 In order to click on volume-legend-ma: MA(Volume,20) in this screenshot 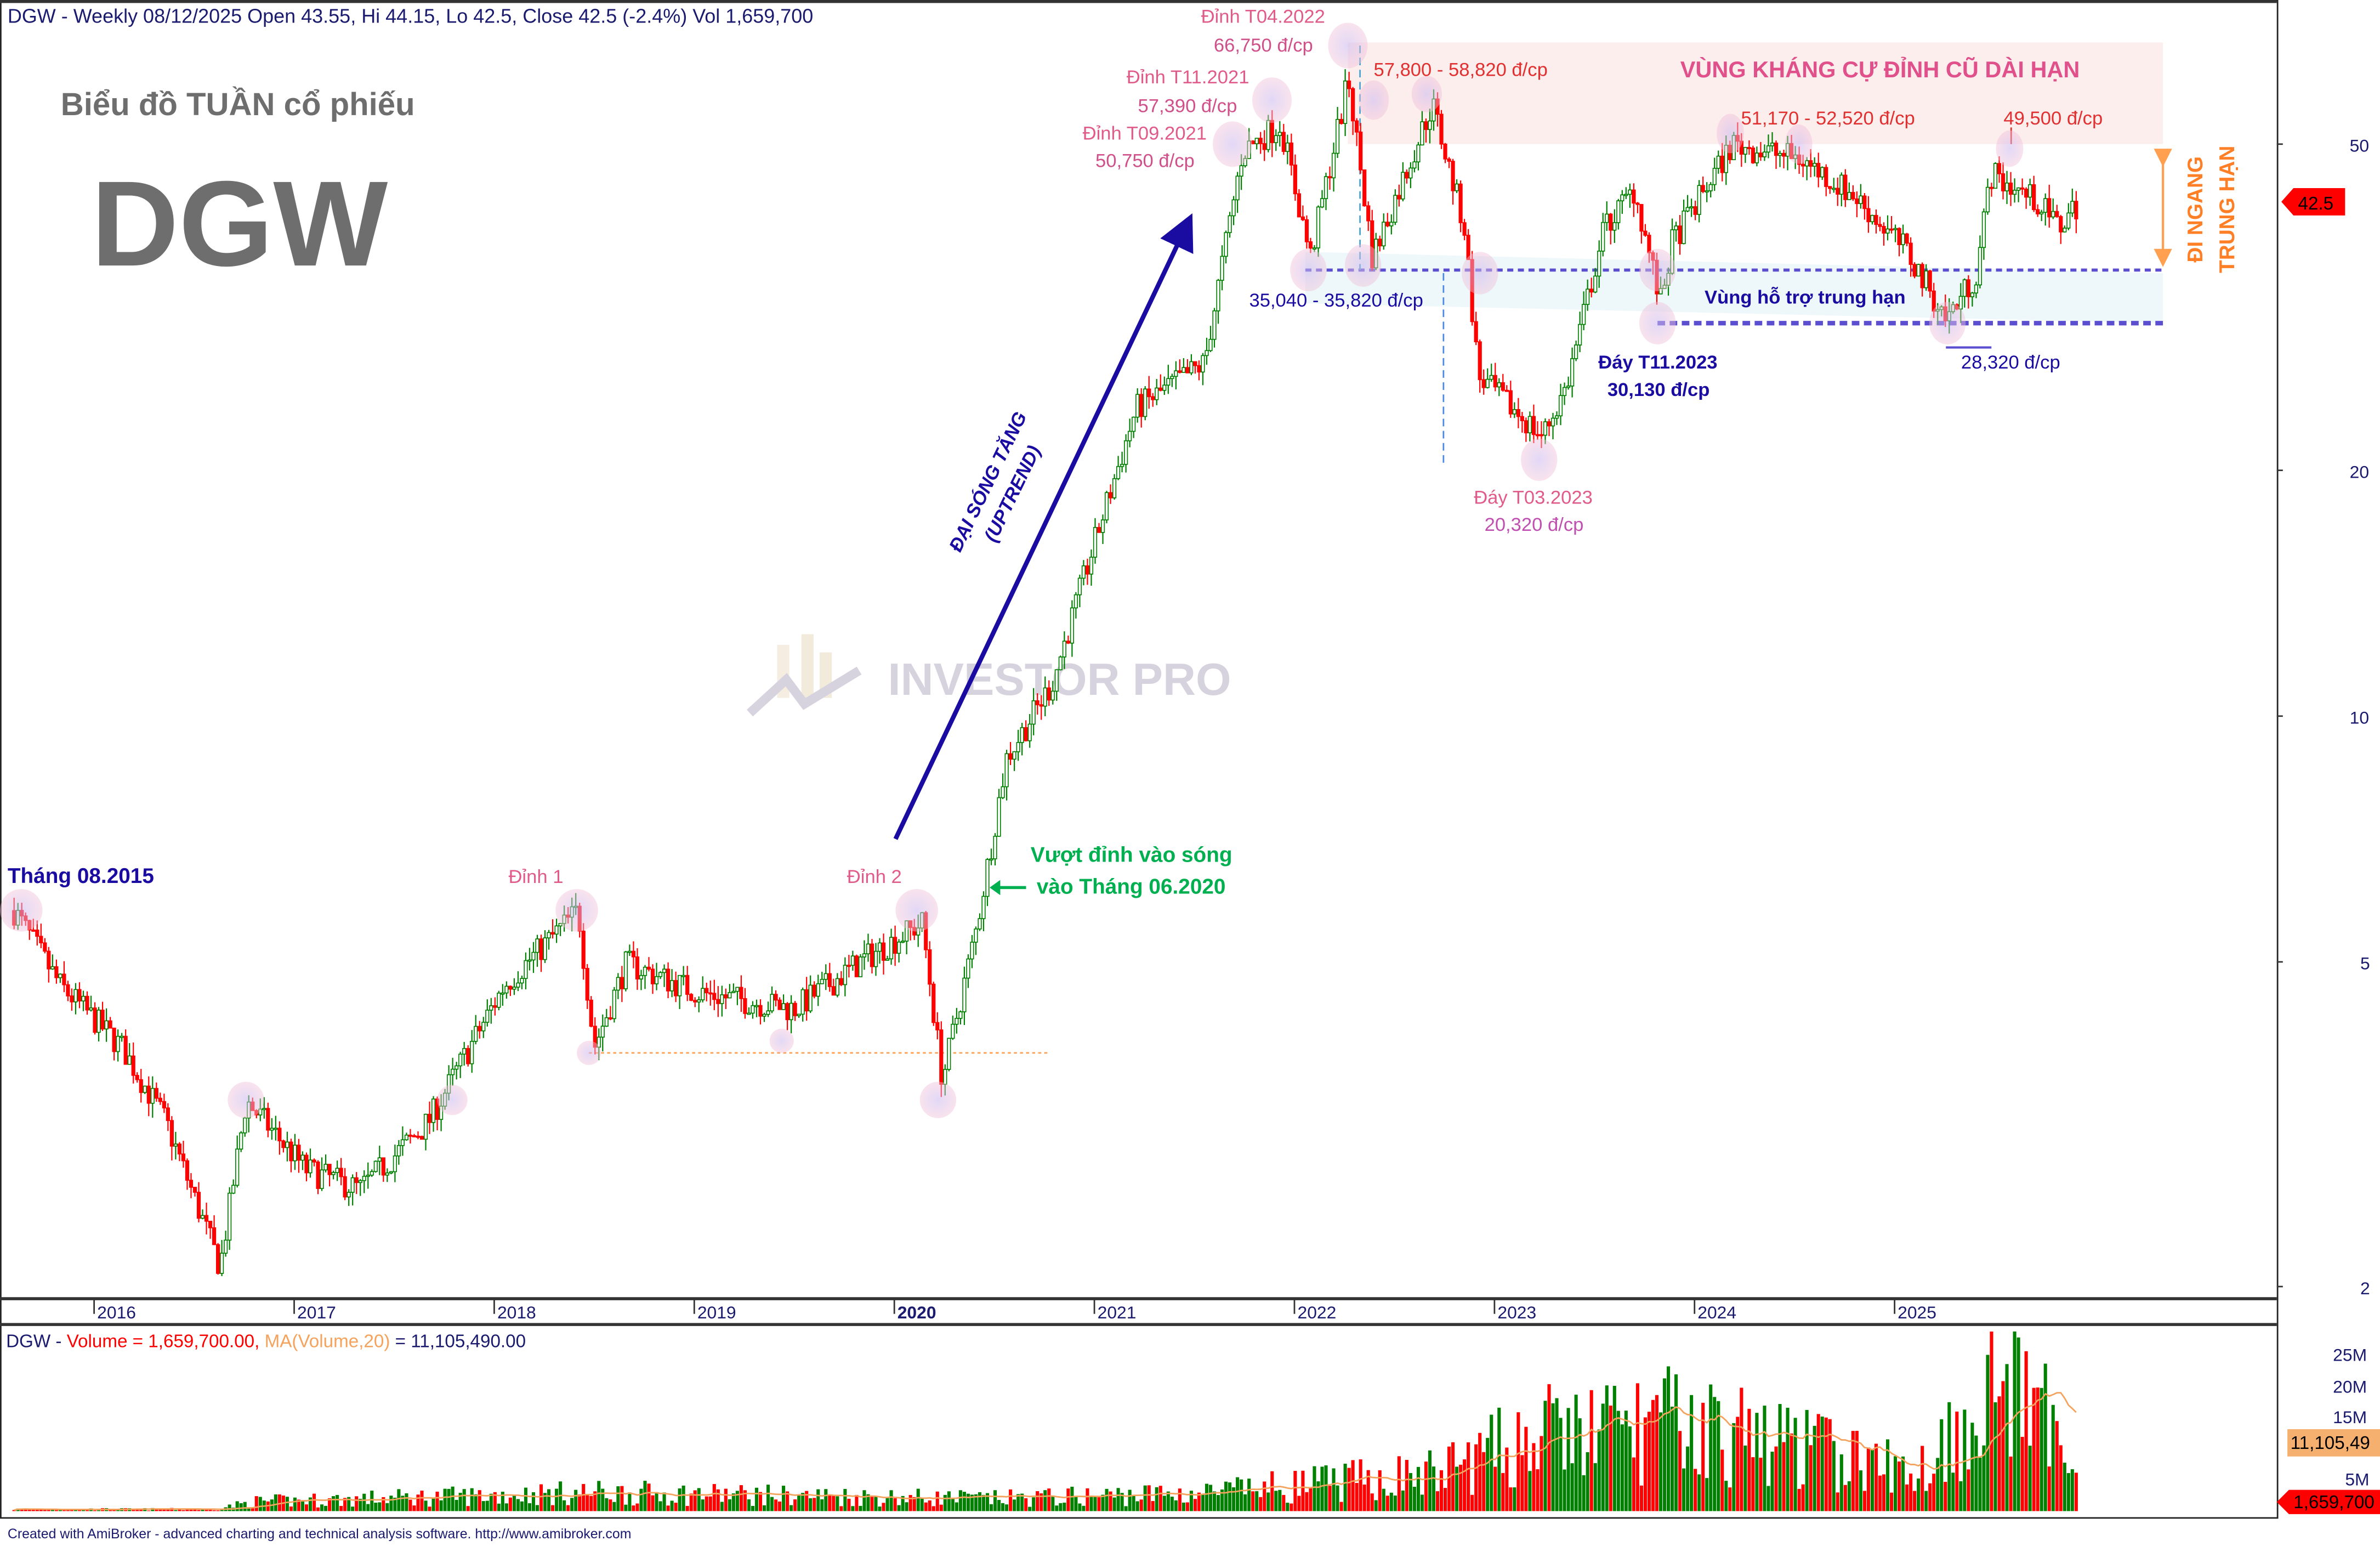, I will do `click(327, 1342)`.